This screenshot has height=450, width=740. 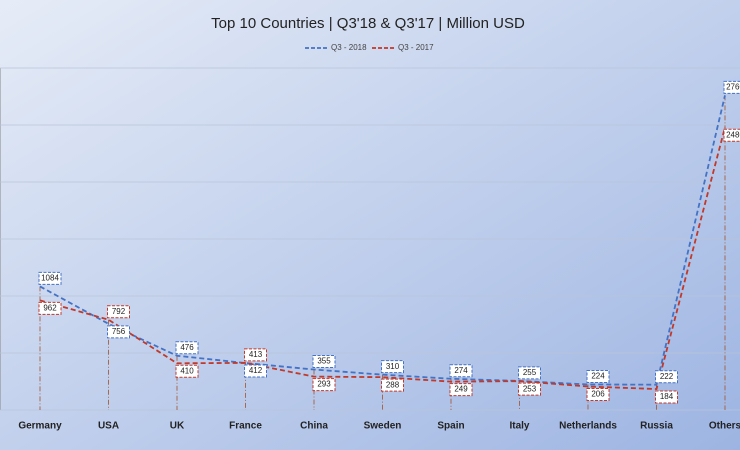 I want to click on data-label: 184, so click(x=667, y=396).